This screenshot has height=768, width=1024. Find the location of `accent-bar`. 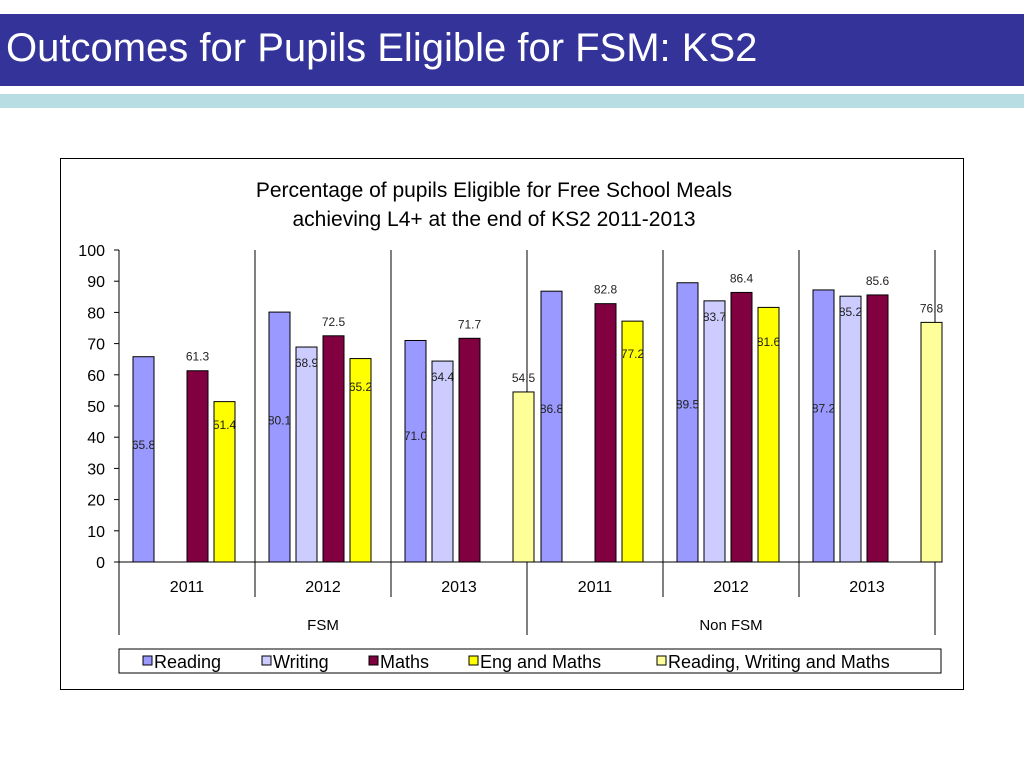

accent-bar is located at coordinates (512, 101).